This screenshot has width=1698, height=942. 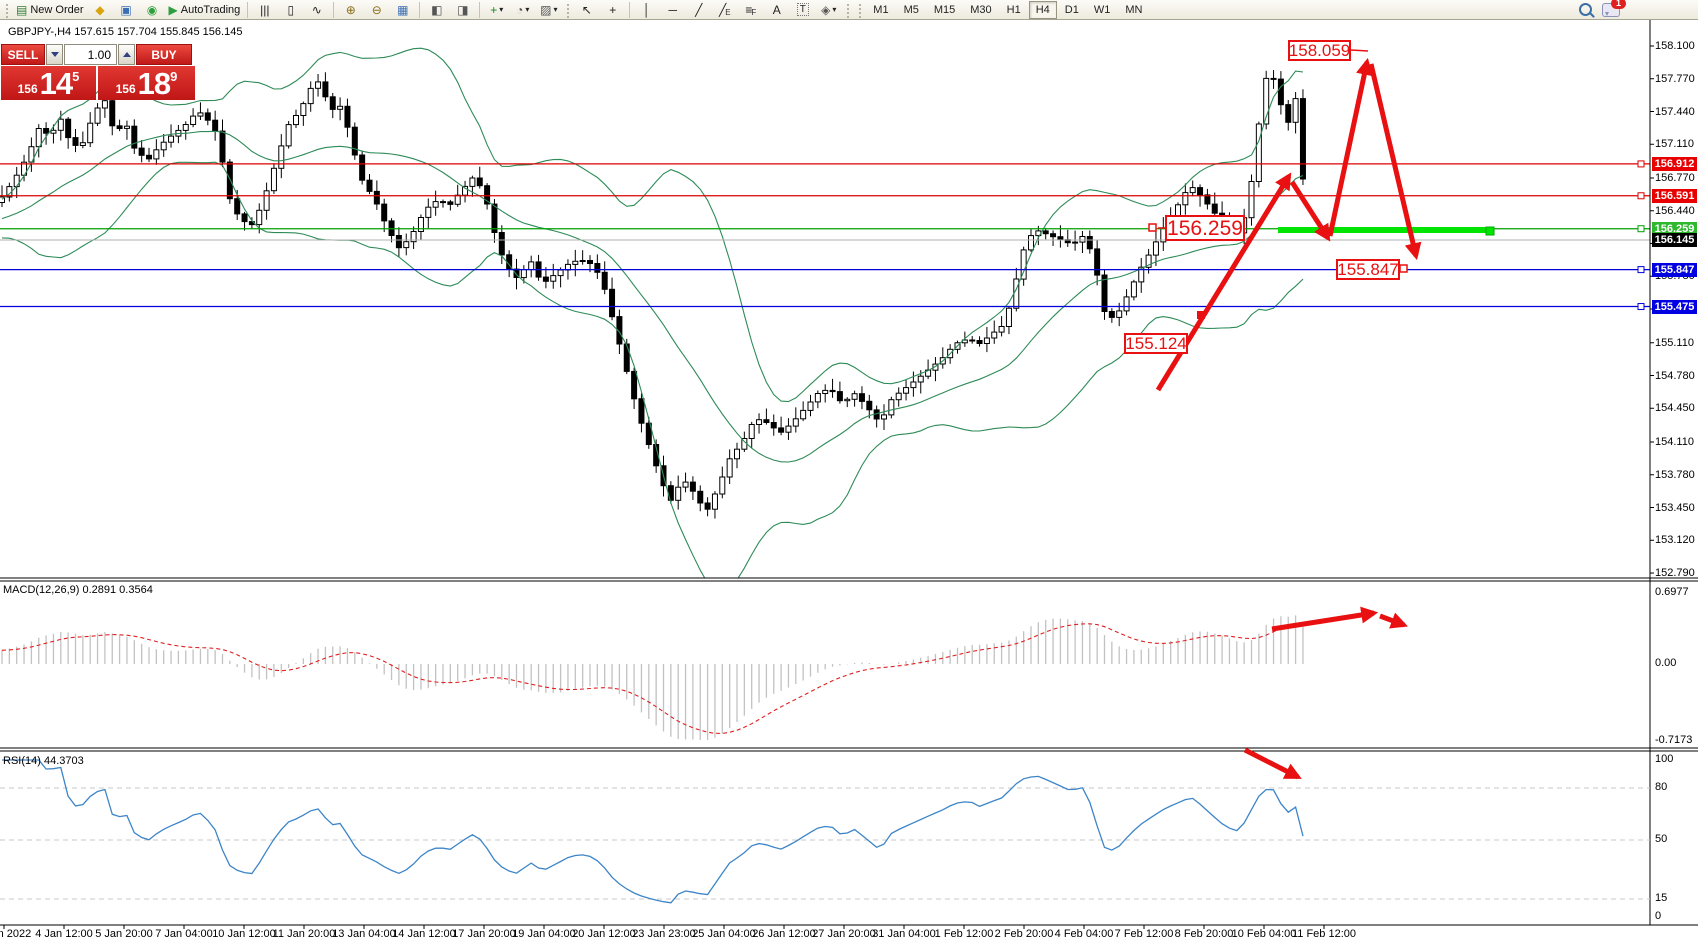 I want to click on price-axis-badge: 155.475, so click(x=1674, y=306).